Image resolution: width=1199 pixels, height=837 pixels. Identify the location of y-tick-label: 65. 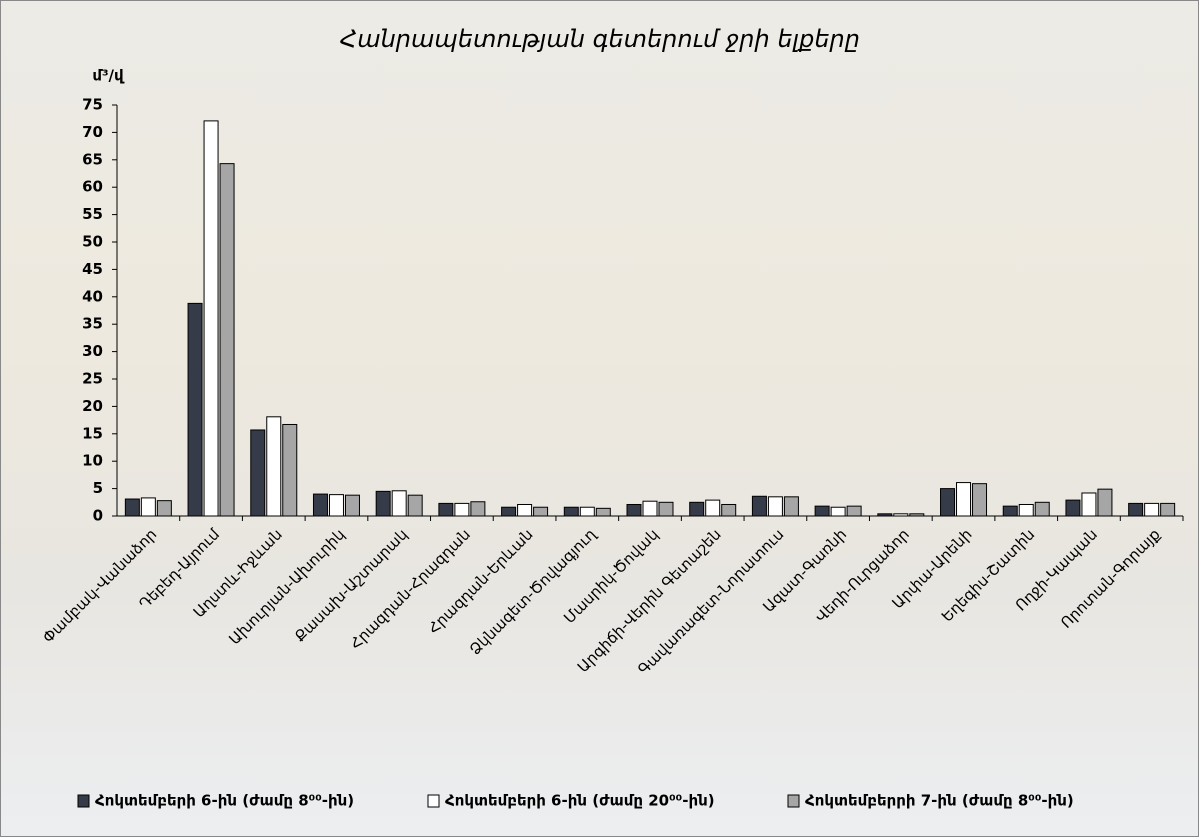
(92, 159).